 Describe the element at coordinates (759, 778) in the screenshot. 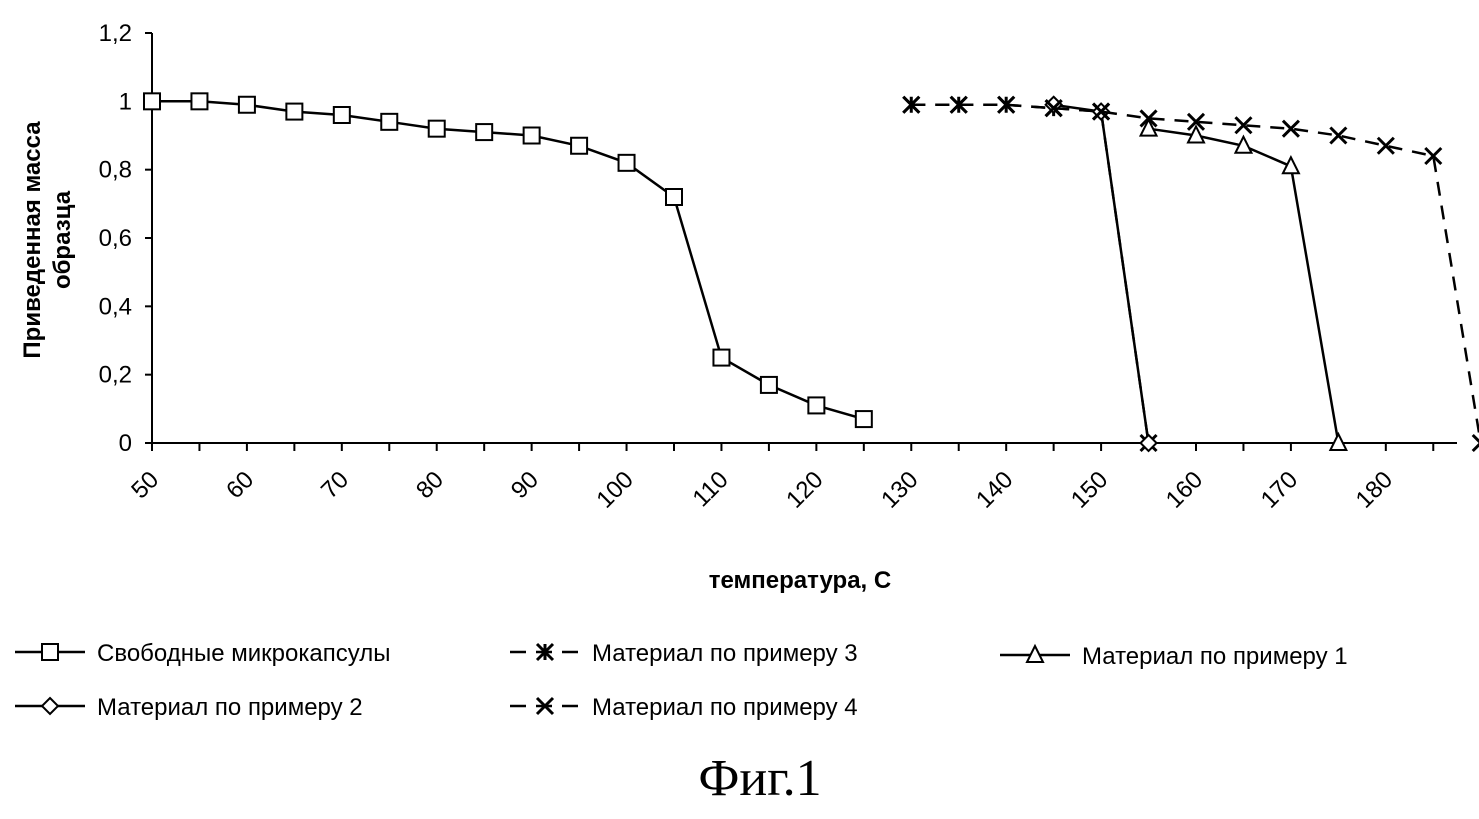

I see `figure-caption: Фиг.1` at that location.